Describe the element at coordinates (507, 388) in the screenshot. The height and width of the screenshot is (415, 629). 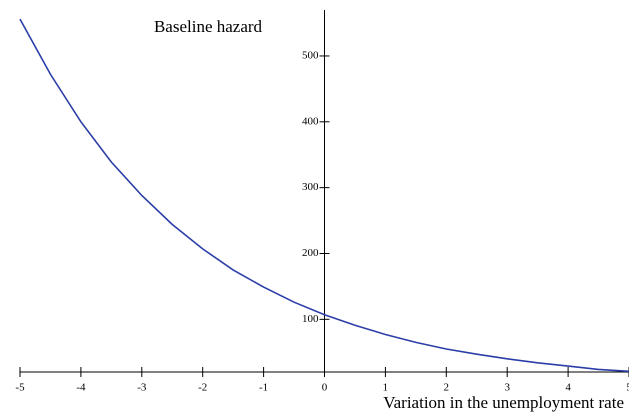
I see `x-tick-label: 3` at that location.